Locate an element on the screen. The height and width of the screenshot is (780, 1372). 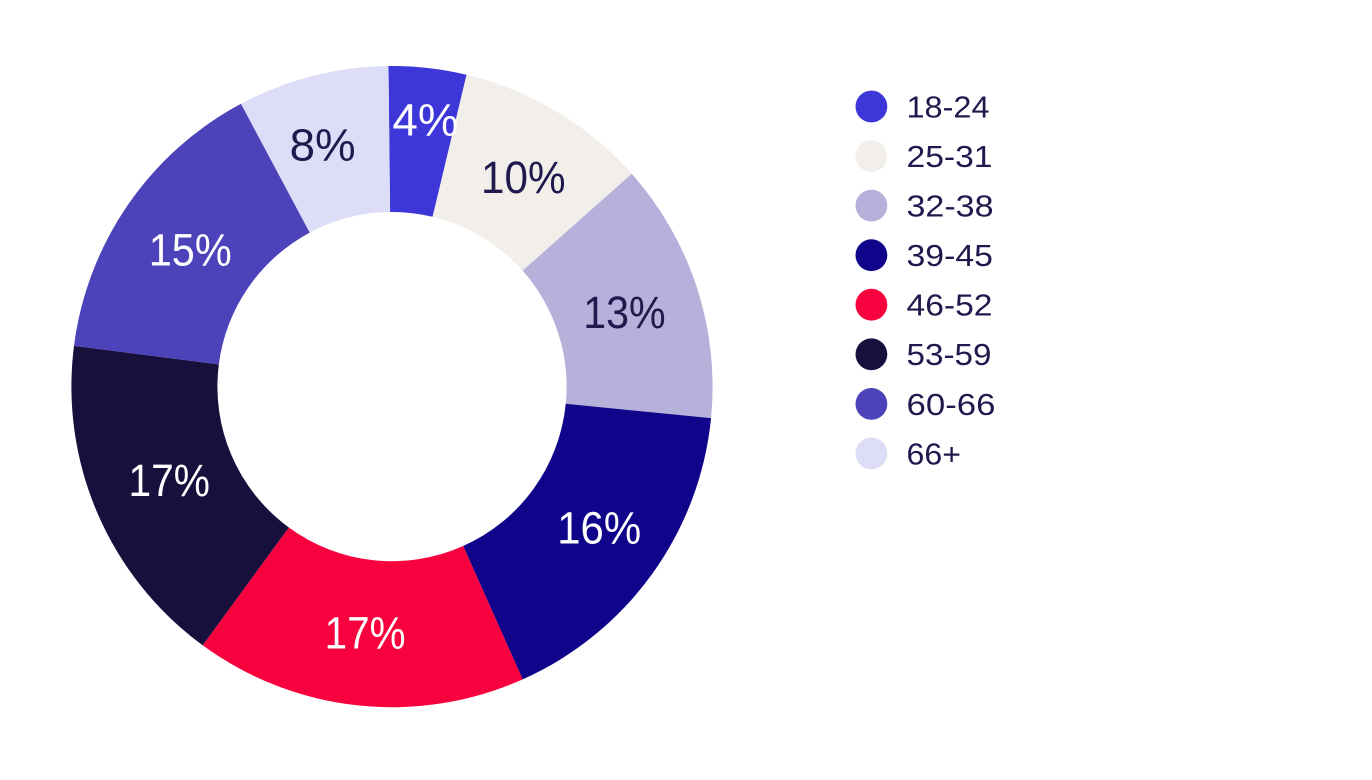
svg-text: 4% is located at coordinates (425, 119).